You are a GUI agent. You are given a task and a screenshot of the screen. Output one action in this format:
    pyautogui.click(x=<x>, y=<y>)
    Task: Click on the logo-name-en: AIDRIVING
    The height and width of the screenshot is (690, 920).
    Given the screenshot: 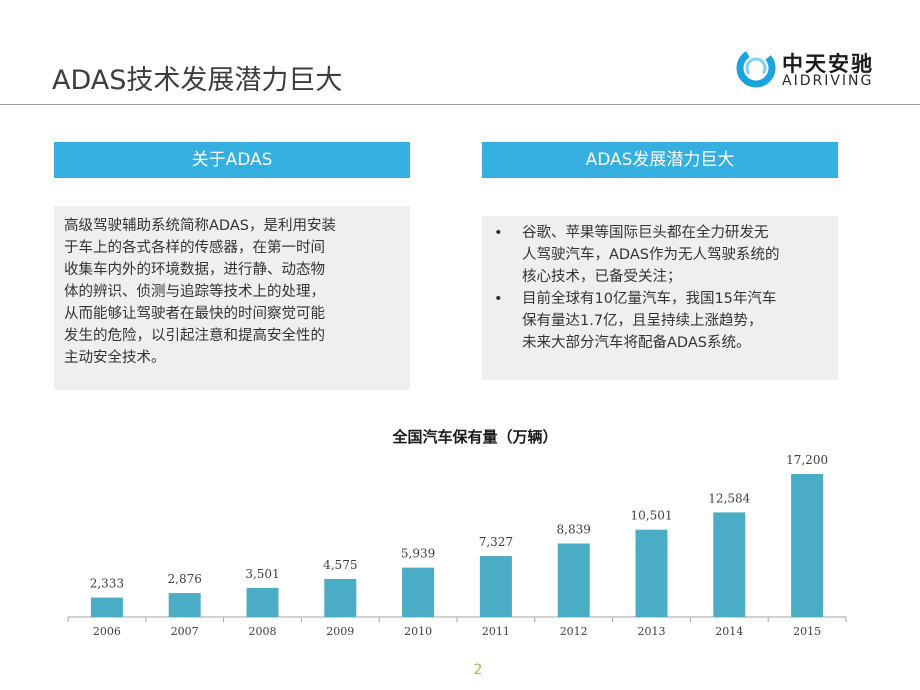 What is the action you would take?
    pyautogui.click(x=828, y=81)
    